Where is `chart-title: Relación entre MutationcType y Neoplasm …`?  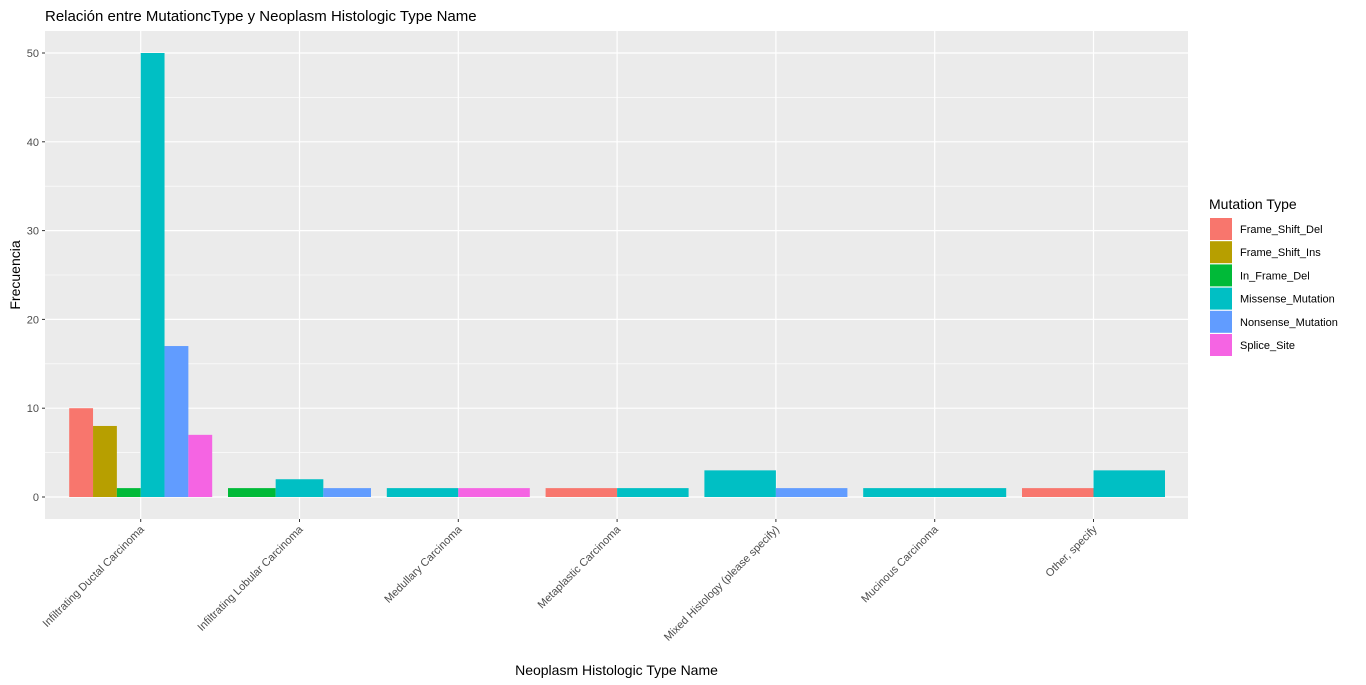
chart-title: Relación entre MutationcType y Neoplasm … is located at coordinates (261, 16).